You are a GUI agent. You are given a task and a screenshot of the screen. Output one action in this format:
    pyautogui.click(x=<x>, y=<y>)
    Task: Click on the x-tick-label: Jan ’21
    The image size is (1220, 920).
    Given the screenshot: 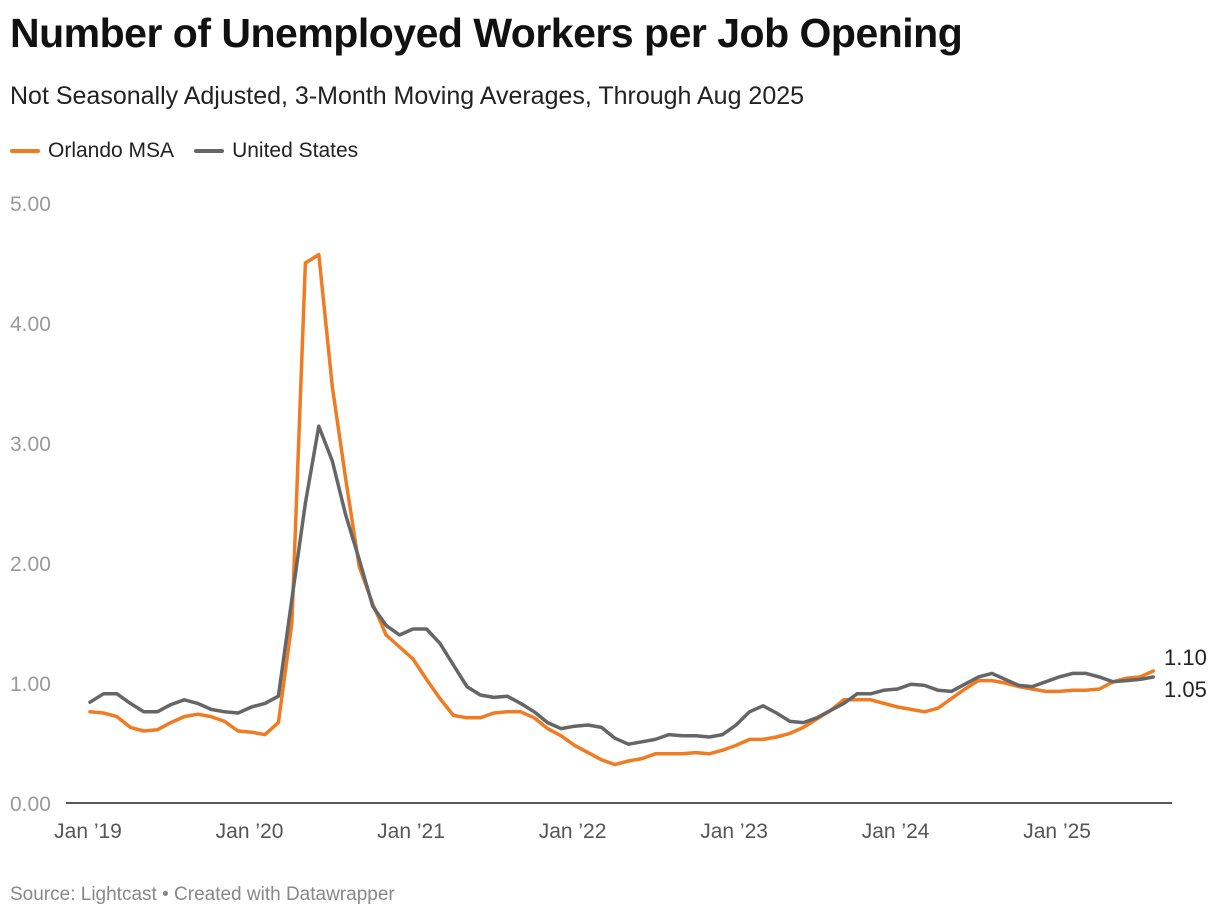 What is the action you would take?
    pyautogui.click(x=411, y=831)
    